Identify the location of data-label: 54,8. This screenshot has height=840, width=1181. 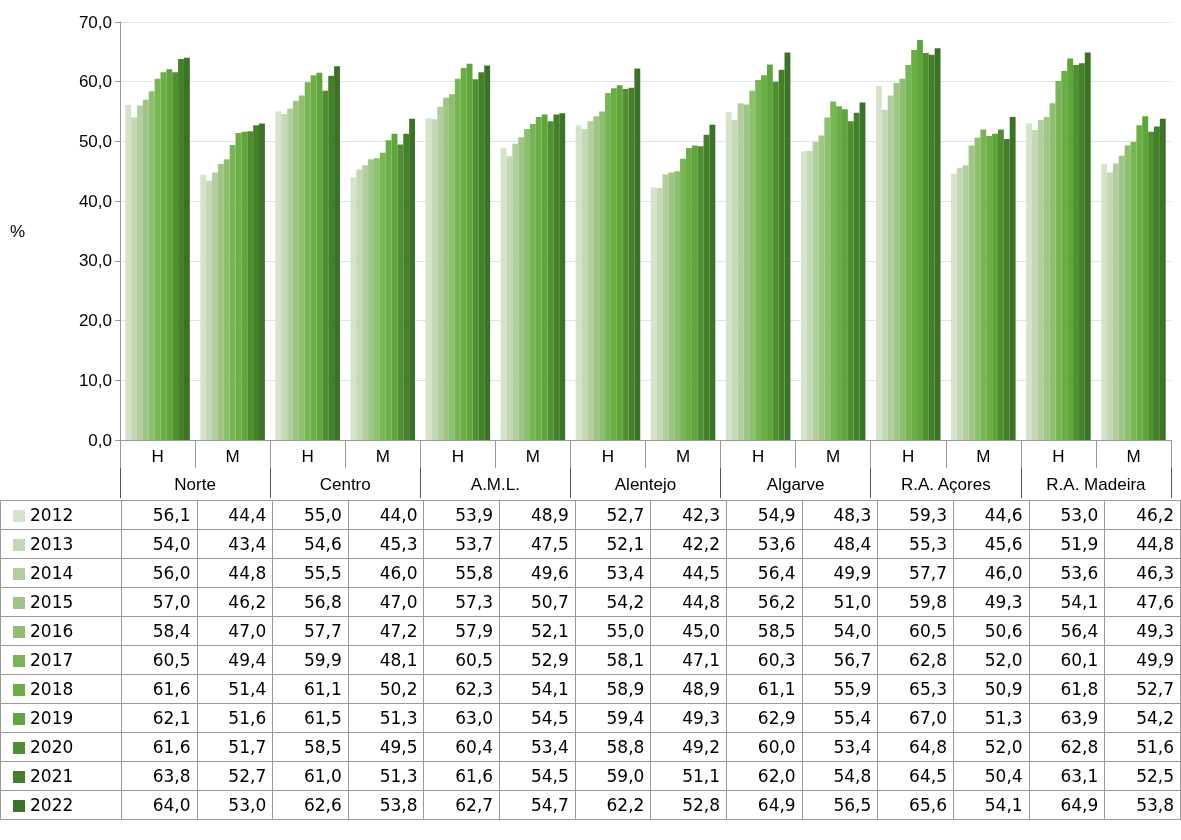
(840, 776).